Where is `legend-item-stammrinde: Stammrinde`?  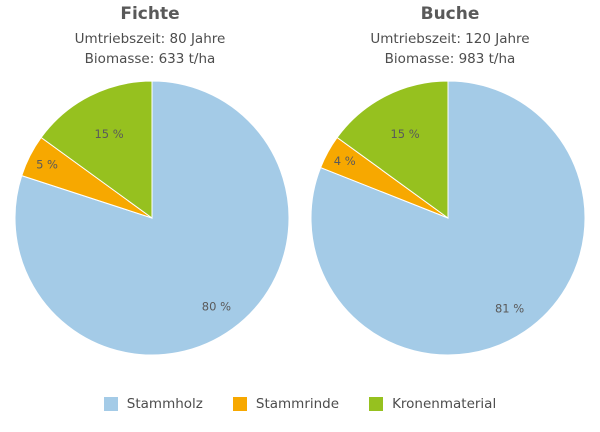
legend-item-stammrinde: Stammrinde is located at coordinates (286, 404).